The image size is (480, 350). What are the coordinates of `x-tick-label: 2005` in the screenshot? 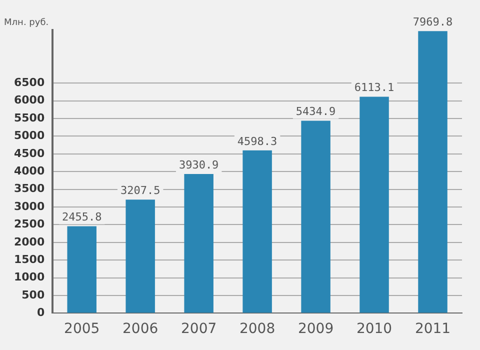 It's located at (82, 329).